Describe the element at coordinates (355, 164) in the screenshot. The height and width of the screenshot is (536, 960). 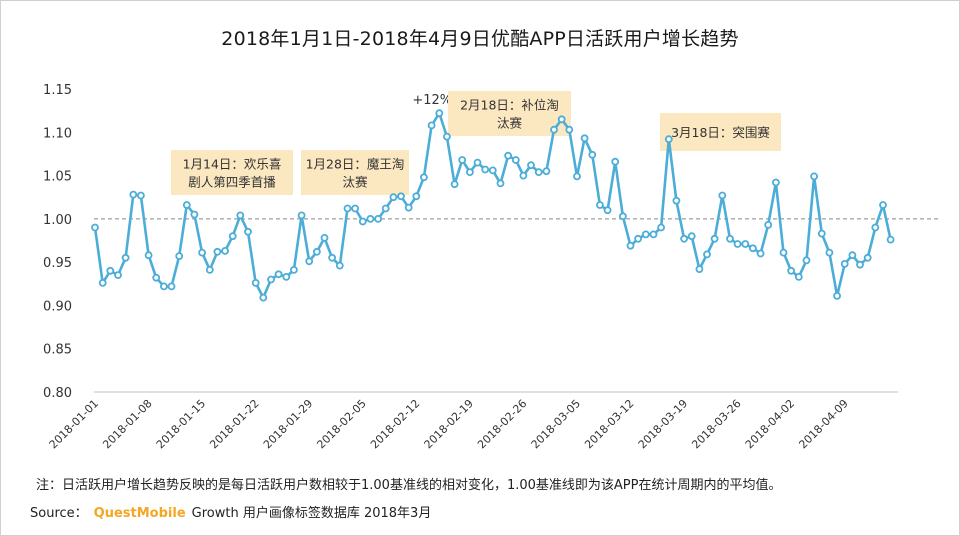
I see `annotation-text: 1月28日：魔王淘` at that location.